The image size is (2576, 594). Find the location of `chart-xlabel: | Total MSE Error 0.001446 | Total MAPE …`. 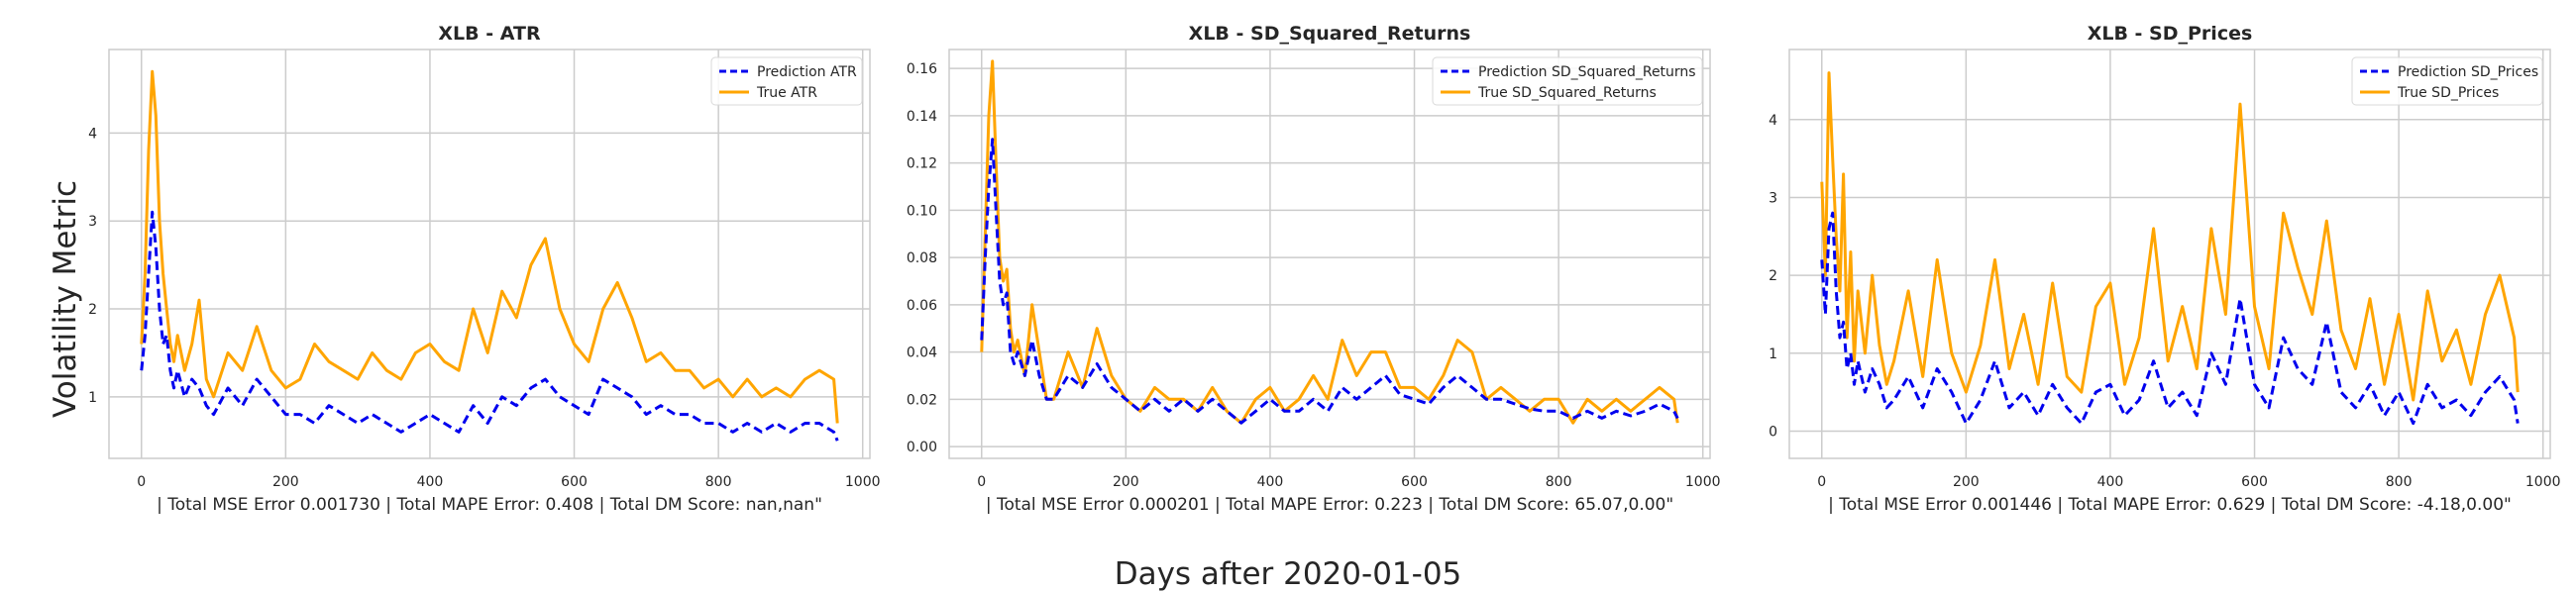

chart-xlabel: | Total MSE Error 0.001446 | Total MAPE … is located at coordinates (2170, 505).